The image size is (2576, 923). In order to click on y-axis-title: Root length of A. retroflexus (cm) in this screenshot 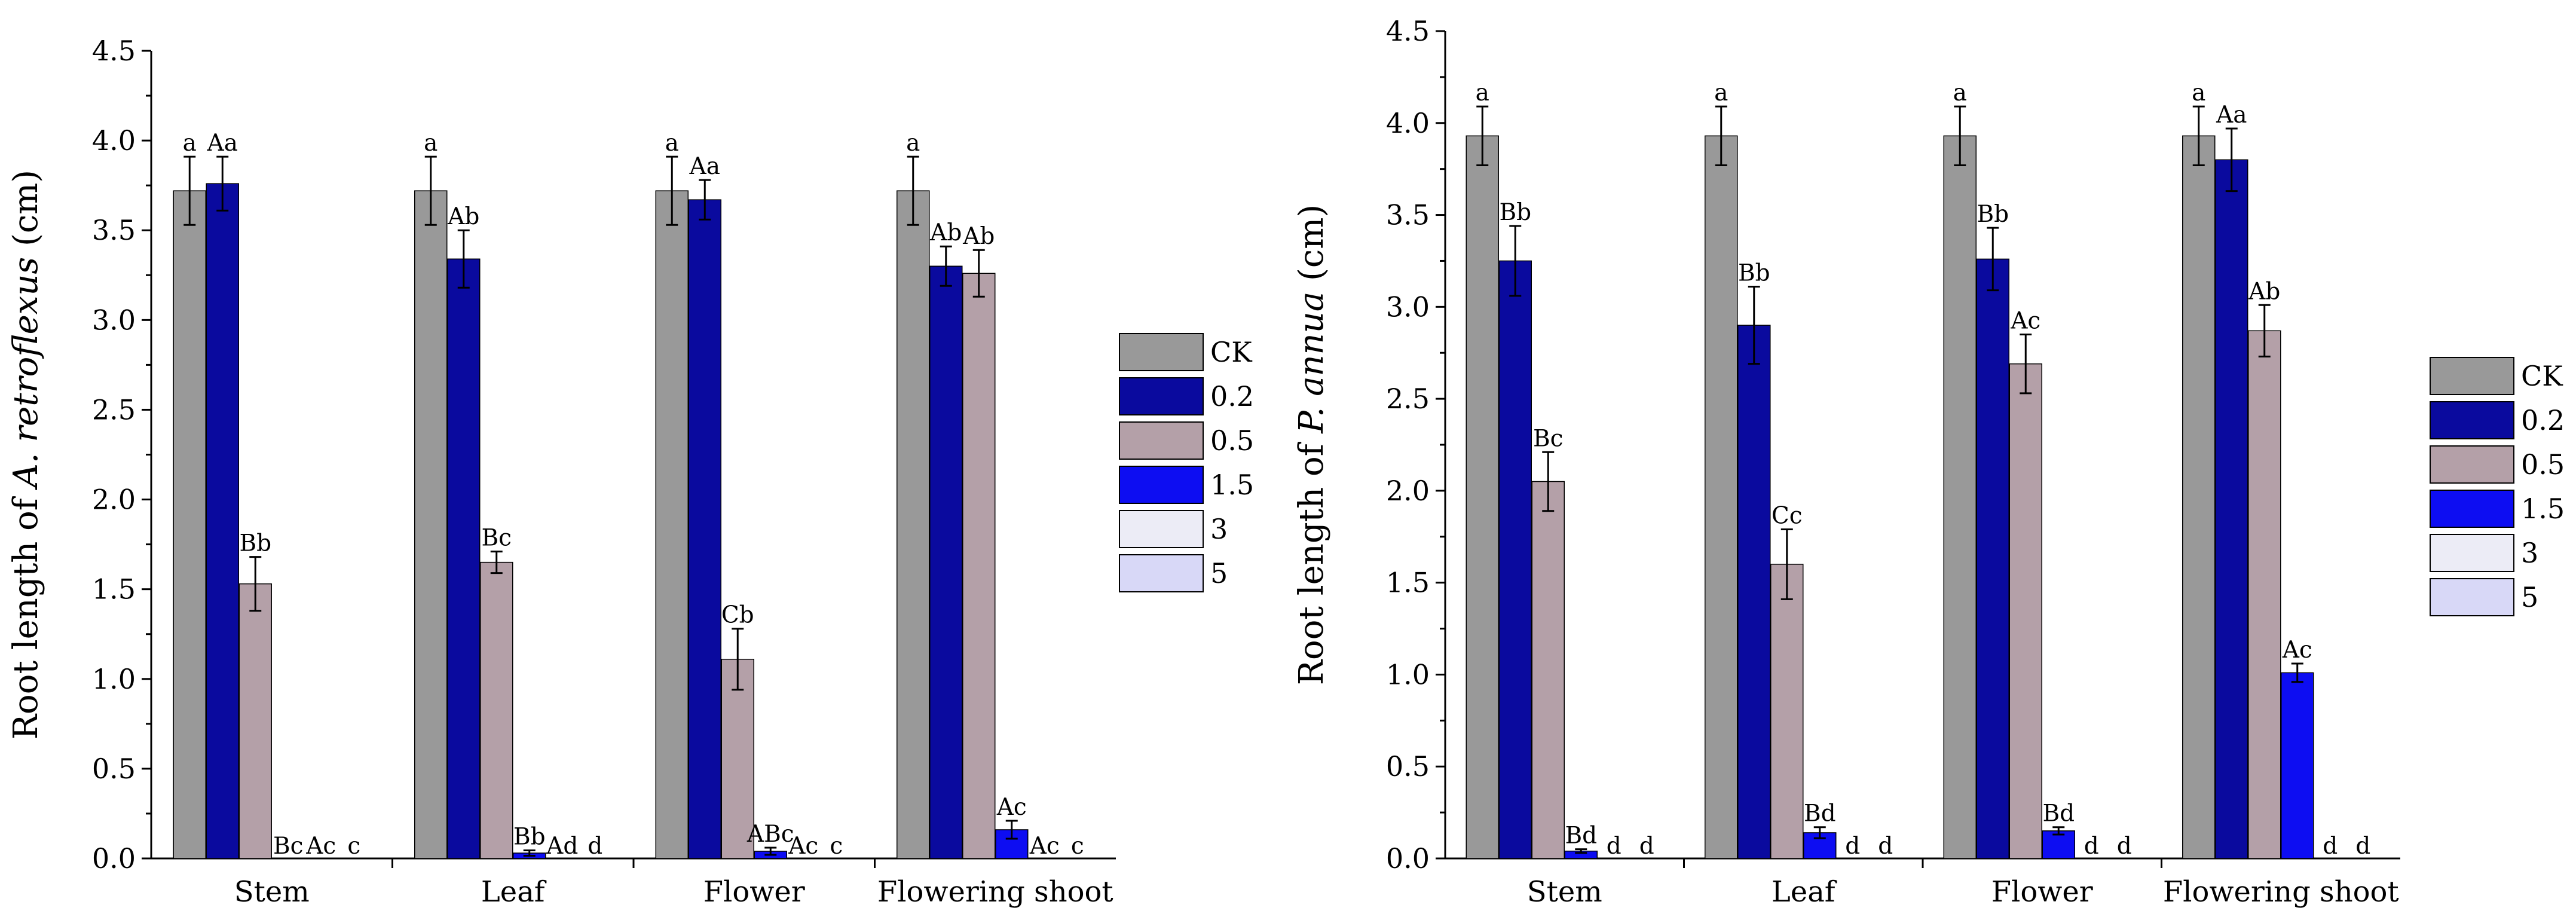, I will do `click(26, 454)`.